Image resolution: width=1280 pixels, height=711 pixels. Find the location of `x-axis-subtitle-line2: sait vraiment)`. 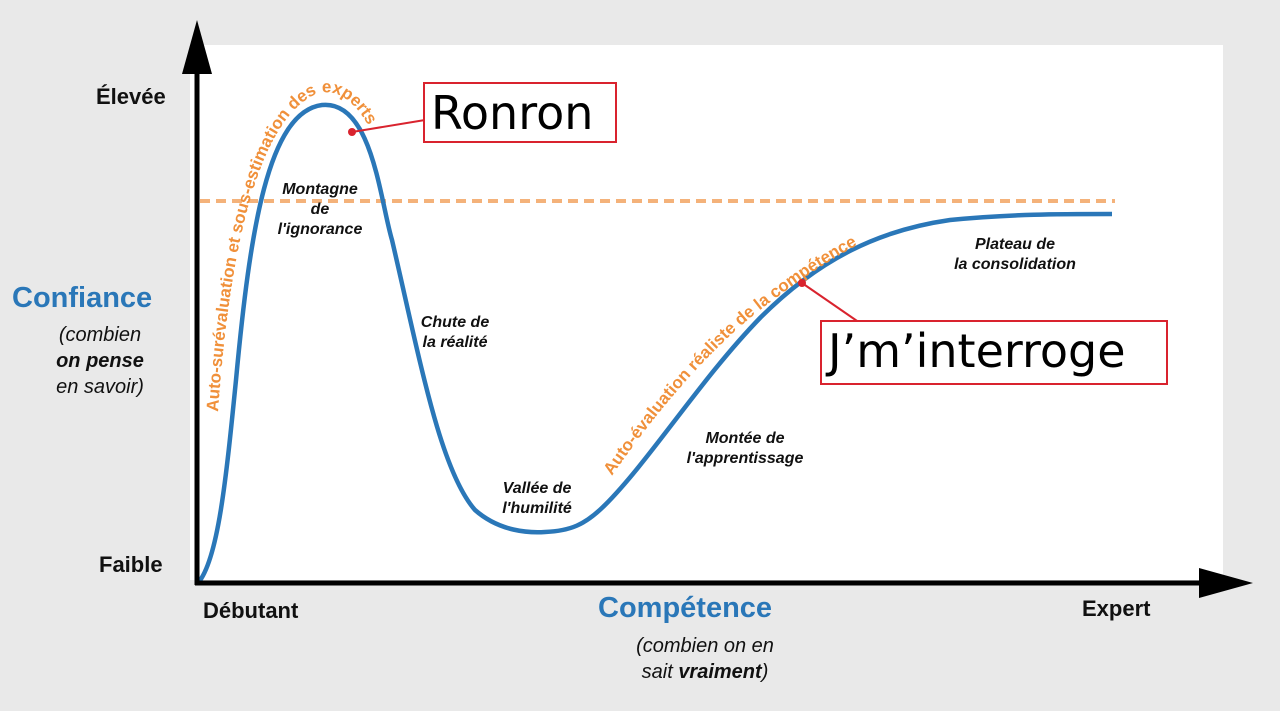

x-axis-subtitle-line2: sait vraiment) is located at coordinates (705, 672).